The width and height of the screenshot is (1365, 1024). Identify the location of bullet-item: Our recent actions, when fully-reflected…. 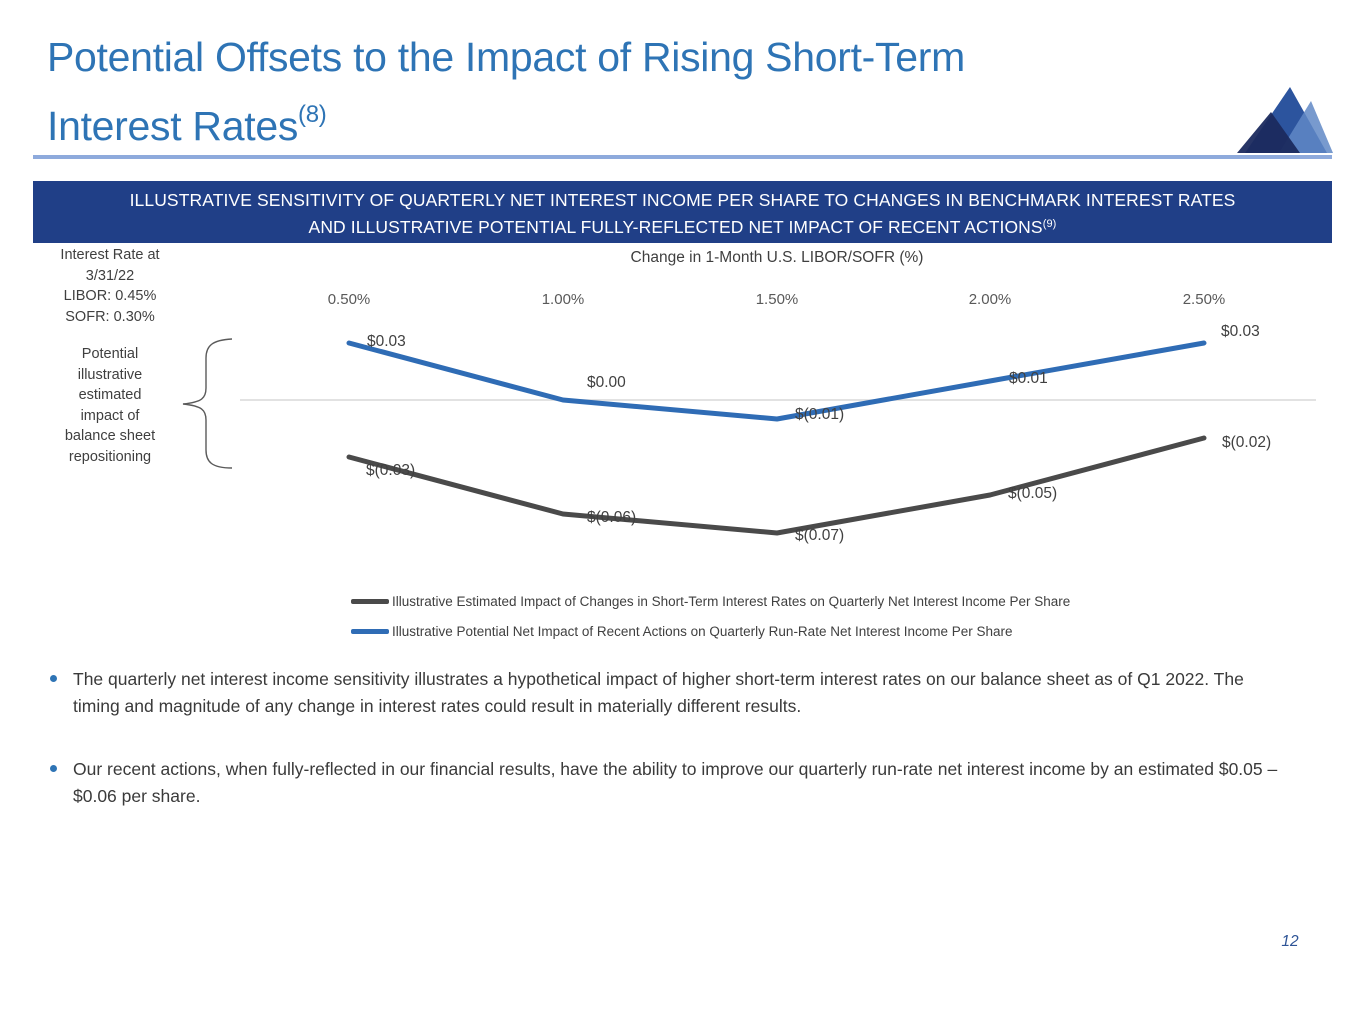
(677, 783).